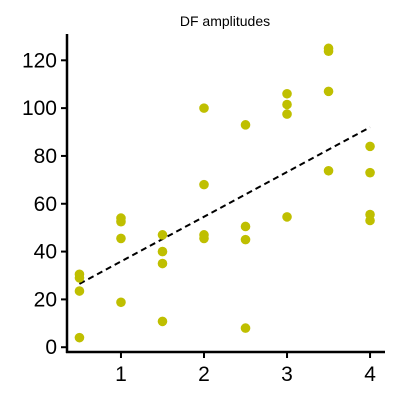 The width and height of the screenshot is (400, 400). I want to click on y-tick-label: 20, so click(45, 299).